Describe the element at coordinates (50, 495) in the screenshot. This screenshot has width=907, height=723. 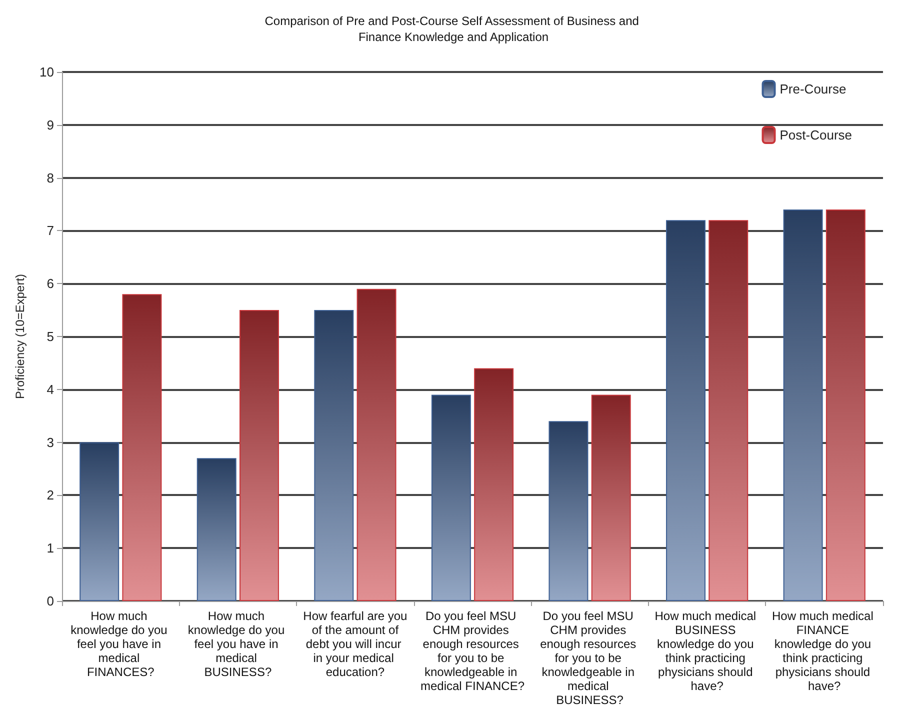
I see `y-tick-label: 2` at that location.